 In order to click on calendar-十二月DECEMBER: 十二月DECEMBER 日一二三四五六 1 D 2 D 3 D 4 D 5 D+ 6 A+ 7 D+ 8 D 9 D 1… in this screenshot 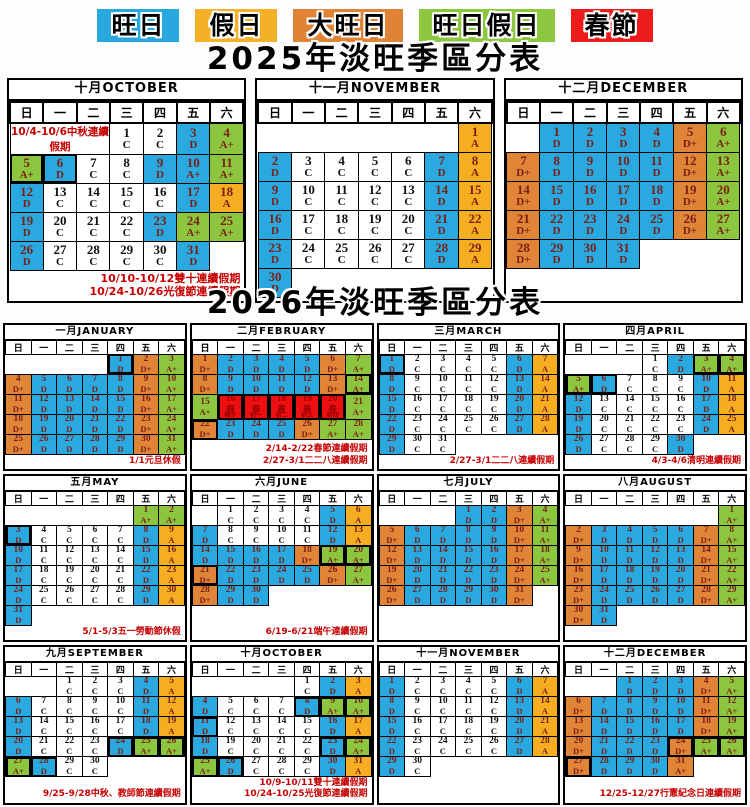, I will do `click(623, 190)`.